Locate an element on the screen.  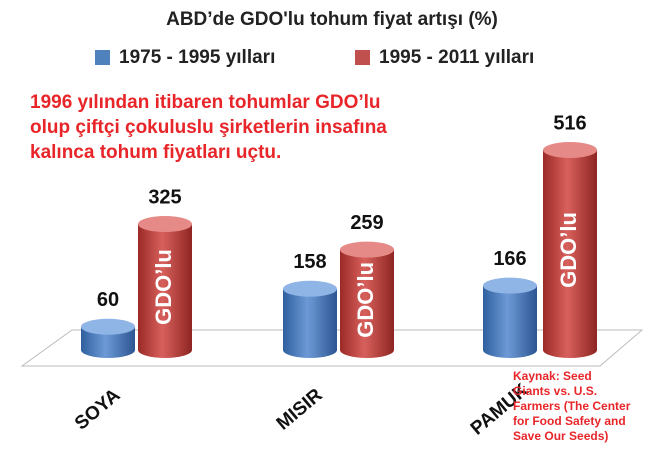
annotation: 1996 yılından itibaren tohumlar GDO’lu is located at coordinates (205, 102).